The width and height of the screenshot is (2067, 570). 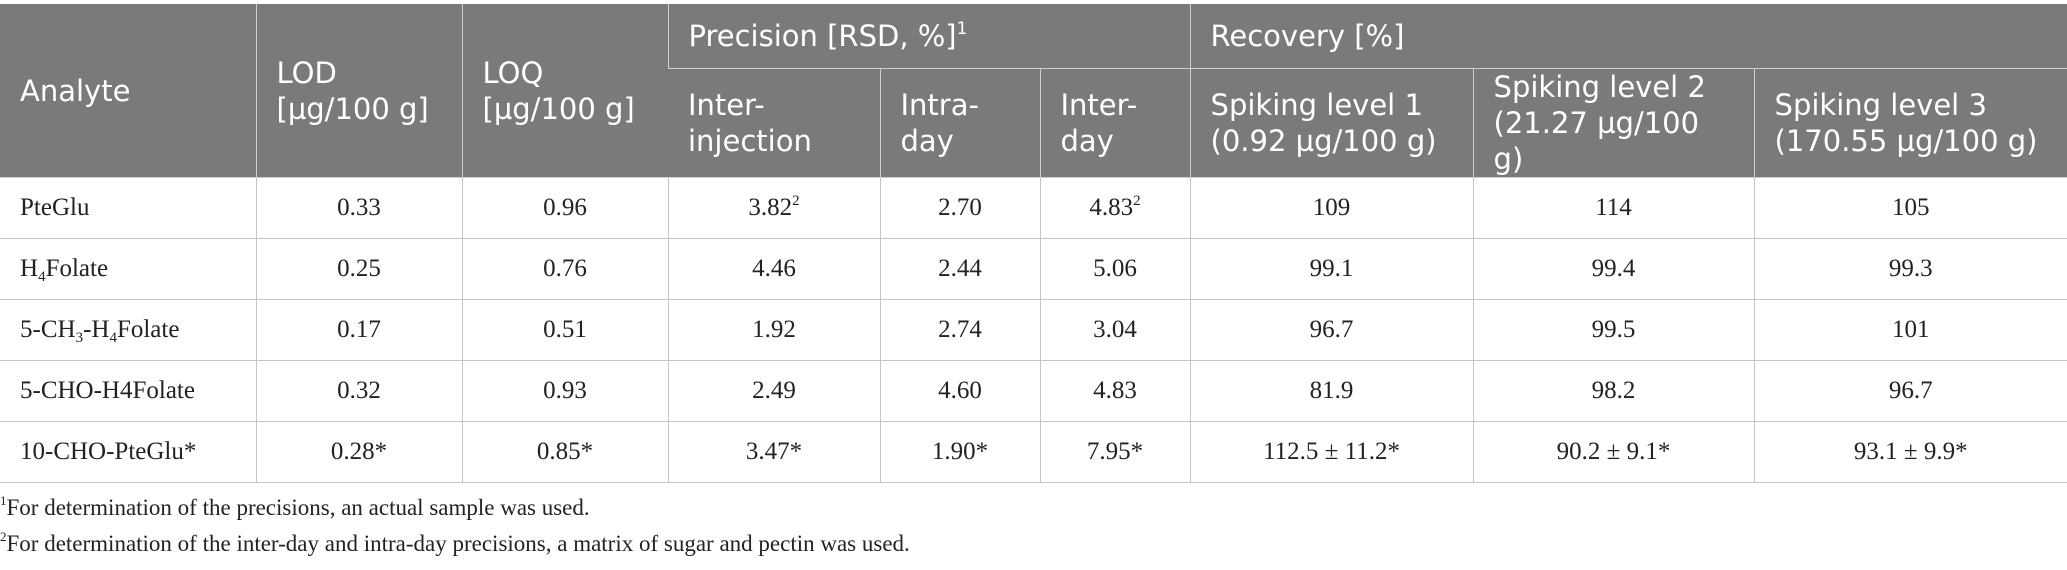 I want to click on cell-lod: 0.33, so click(x=358, y=208).